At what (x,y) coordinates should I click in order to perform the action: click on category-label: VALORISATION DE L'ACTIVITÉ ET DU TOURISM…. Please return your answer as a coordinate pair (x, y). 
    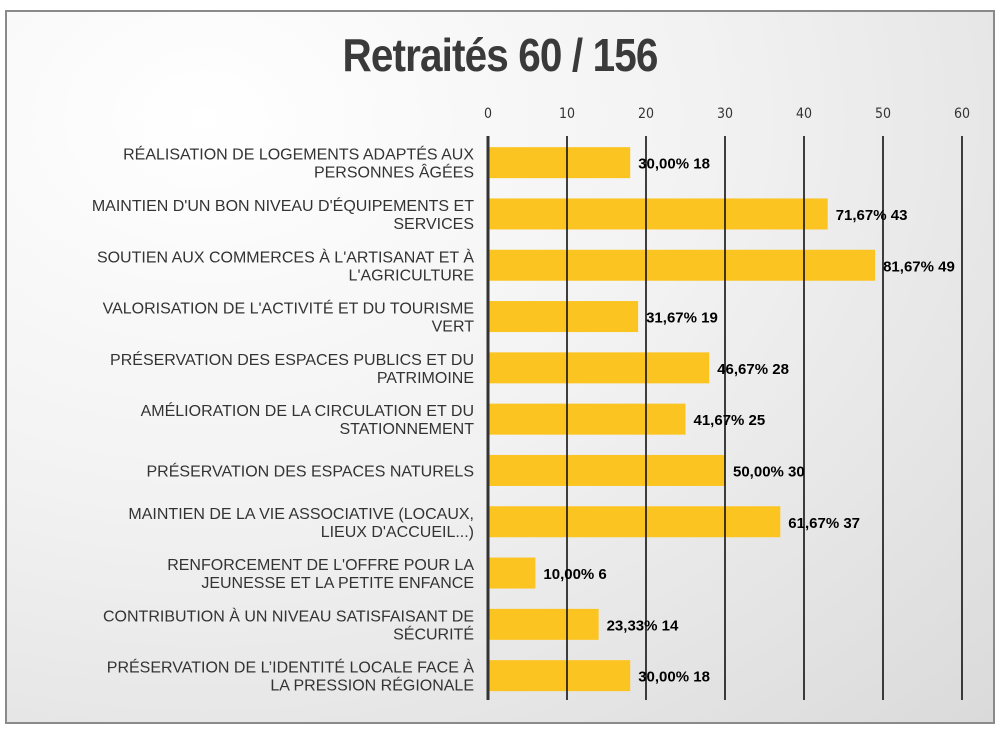
    Looking at the image, I should click on (288, 308).